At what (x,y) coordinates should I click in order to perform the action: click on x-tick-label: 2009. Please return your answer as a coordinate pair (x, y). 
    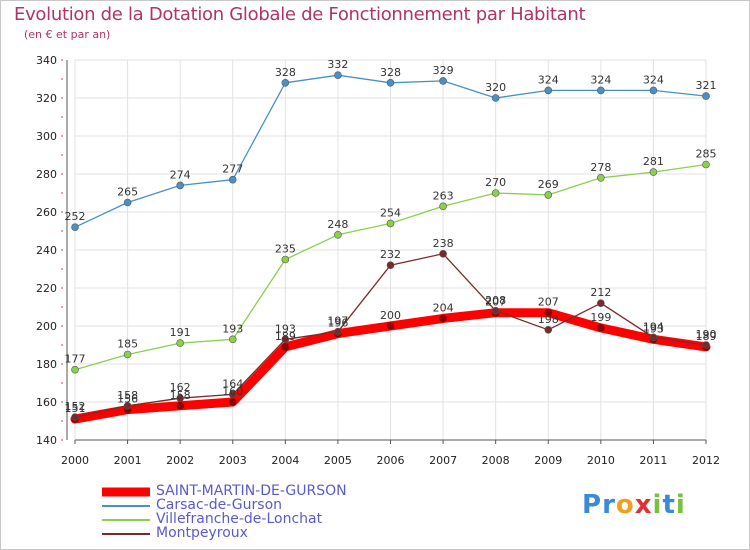
    Looking at the image, I should click on (548, 460).